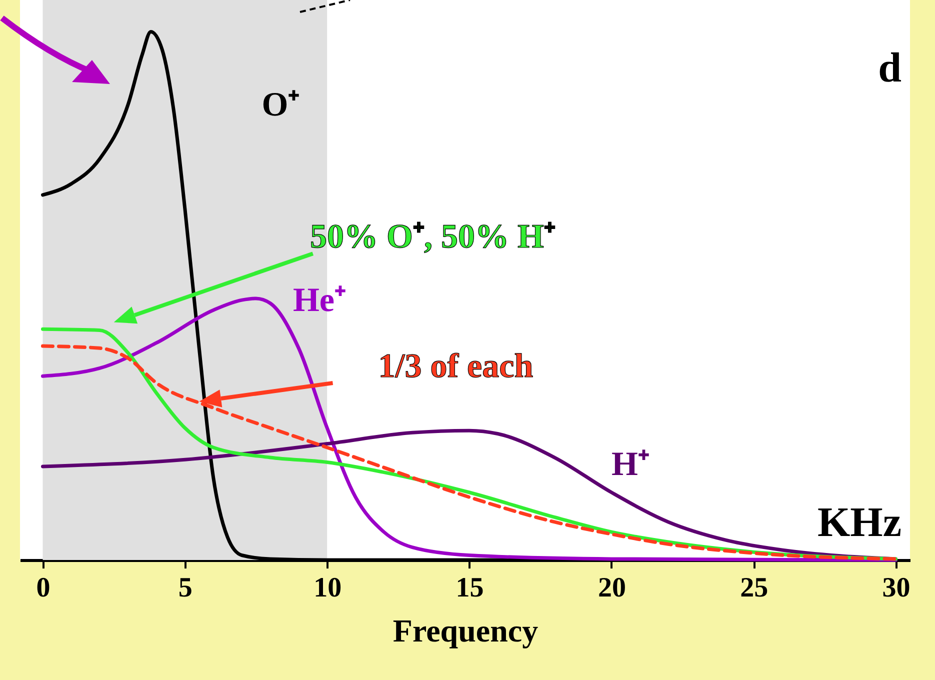 The width and height of the screenshot is (935, 680). What do you see at coordinates (281, 105) in the screenshot?
I see `text: O⁺` at bounding box center [281, 105].